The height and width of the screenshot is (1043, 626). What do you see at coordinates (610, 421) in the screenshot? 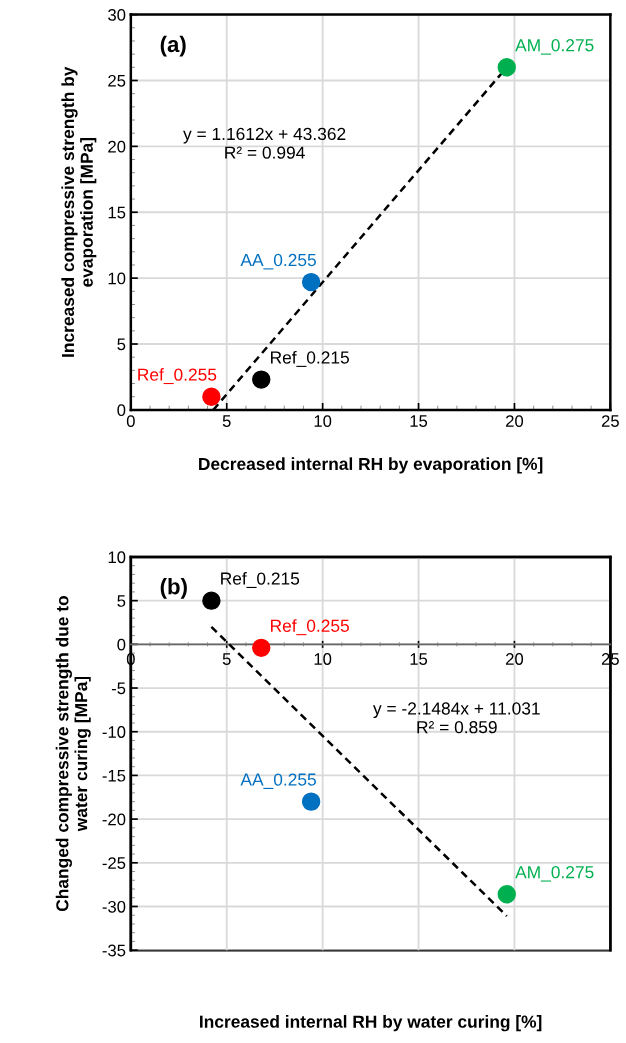
I see `x-tick-label: 25` at bounding box center [610, 421].